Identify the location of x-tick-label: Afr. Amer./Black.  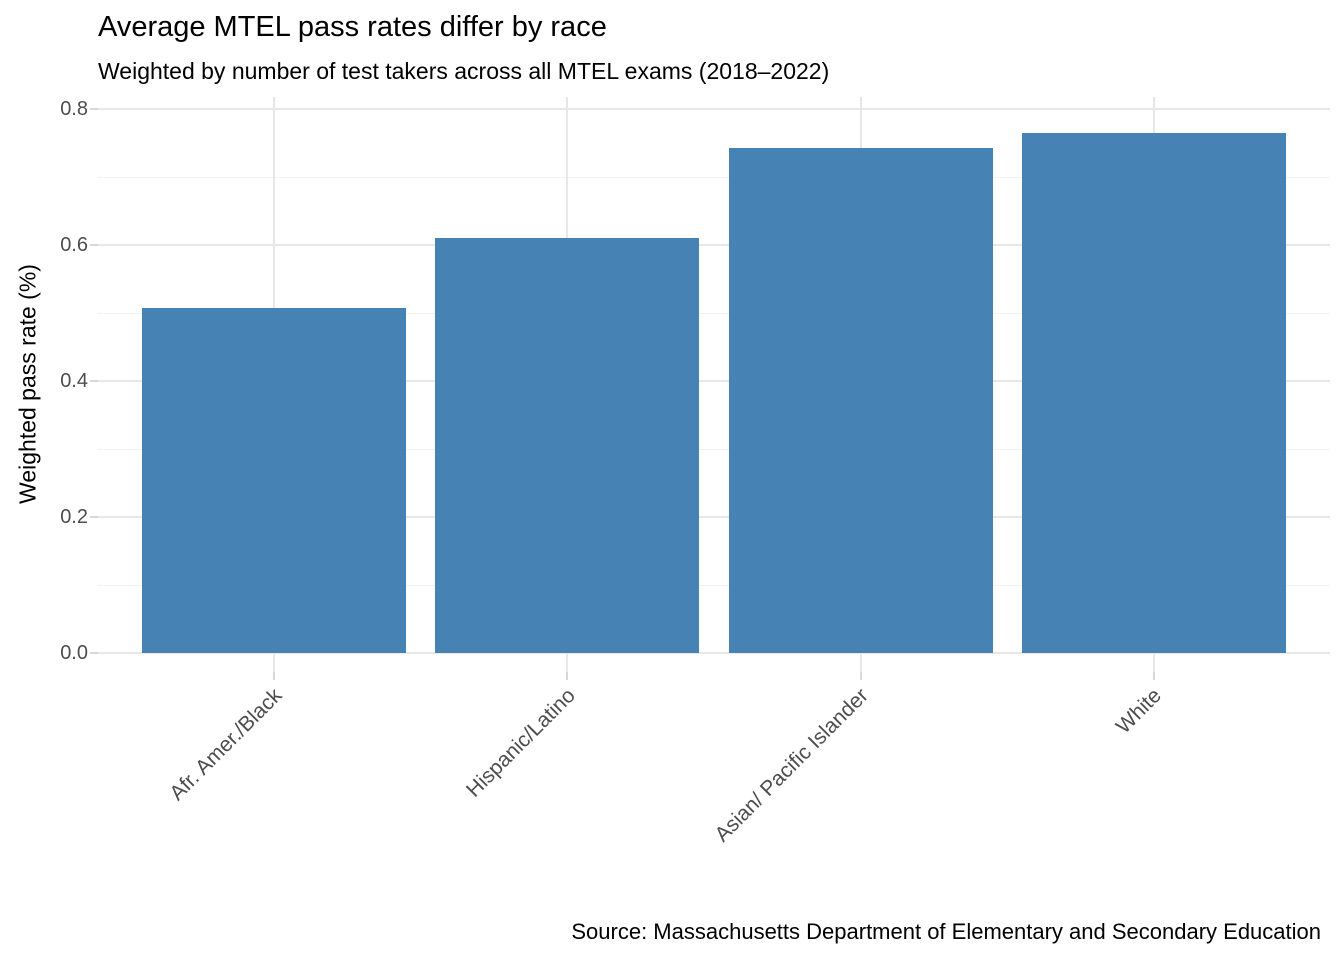
(226, 745).